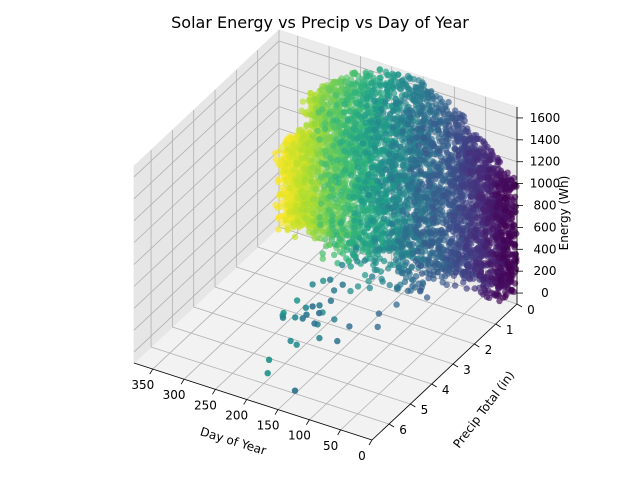  What do you see at coordinates (299, 436) in the screenshot?
I see `x-tick-label: 100` at bounding box center [299, 436].